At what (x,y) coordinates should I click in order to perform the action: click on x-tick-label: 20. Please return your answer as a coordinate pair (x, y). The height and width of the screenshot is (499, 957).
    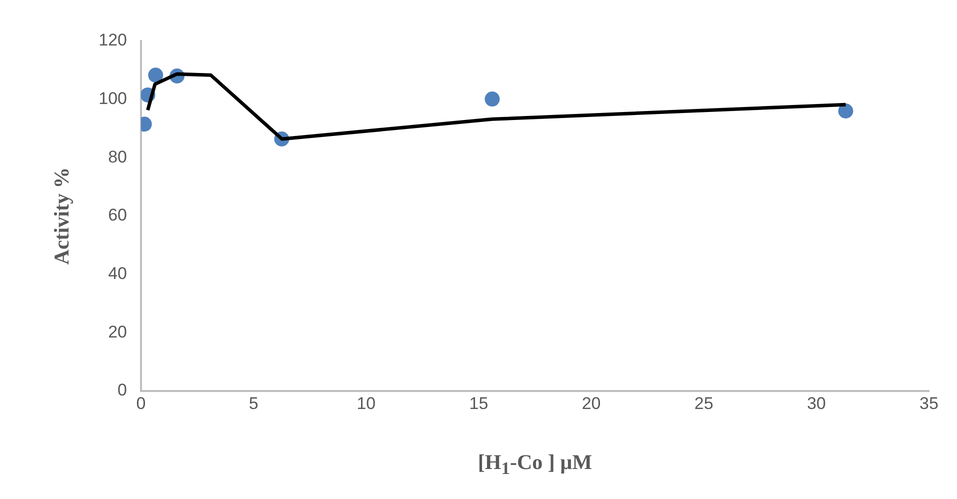
    Looking at the image, I should click on (591, 403).